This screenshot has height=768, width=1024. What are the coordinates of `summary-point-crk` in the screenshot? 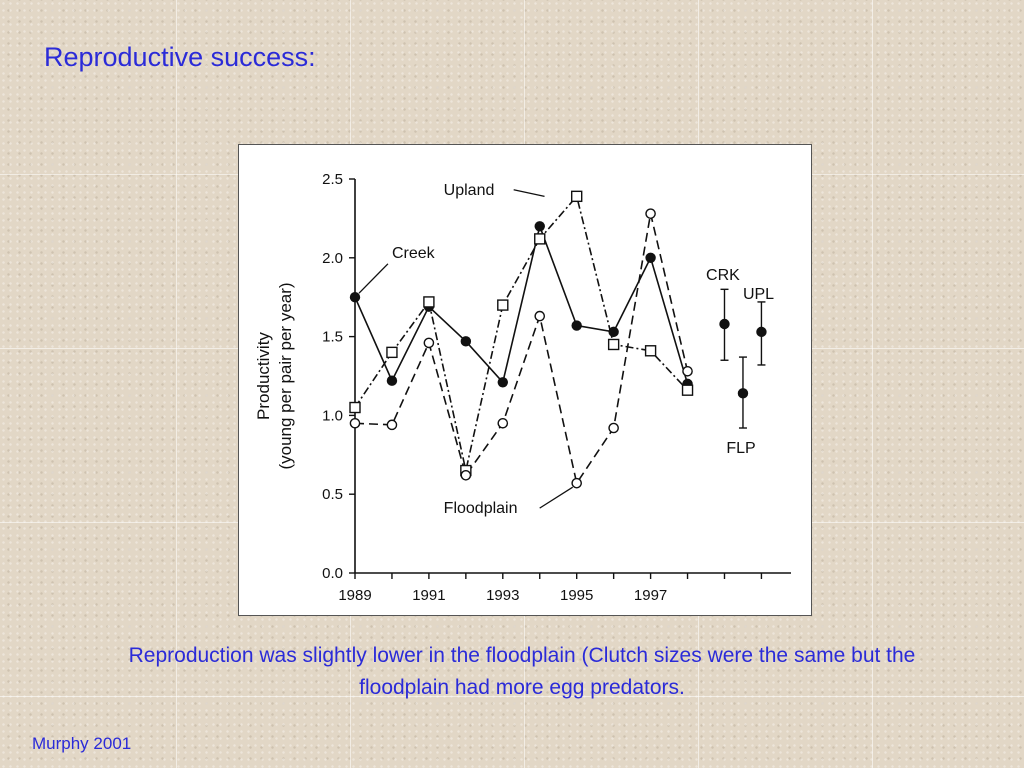 It's located at (724, 324).